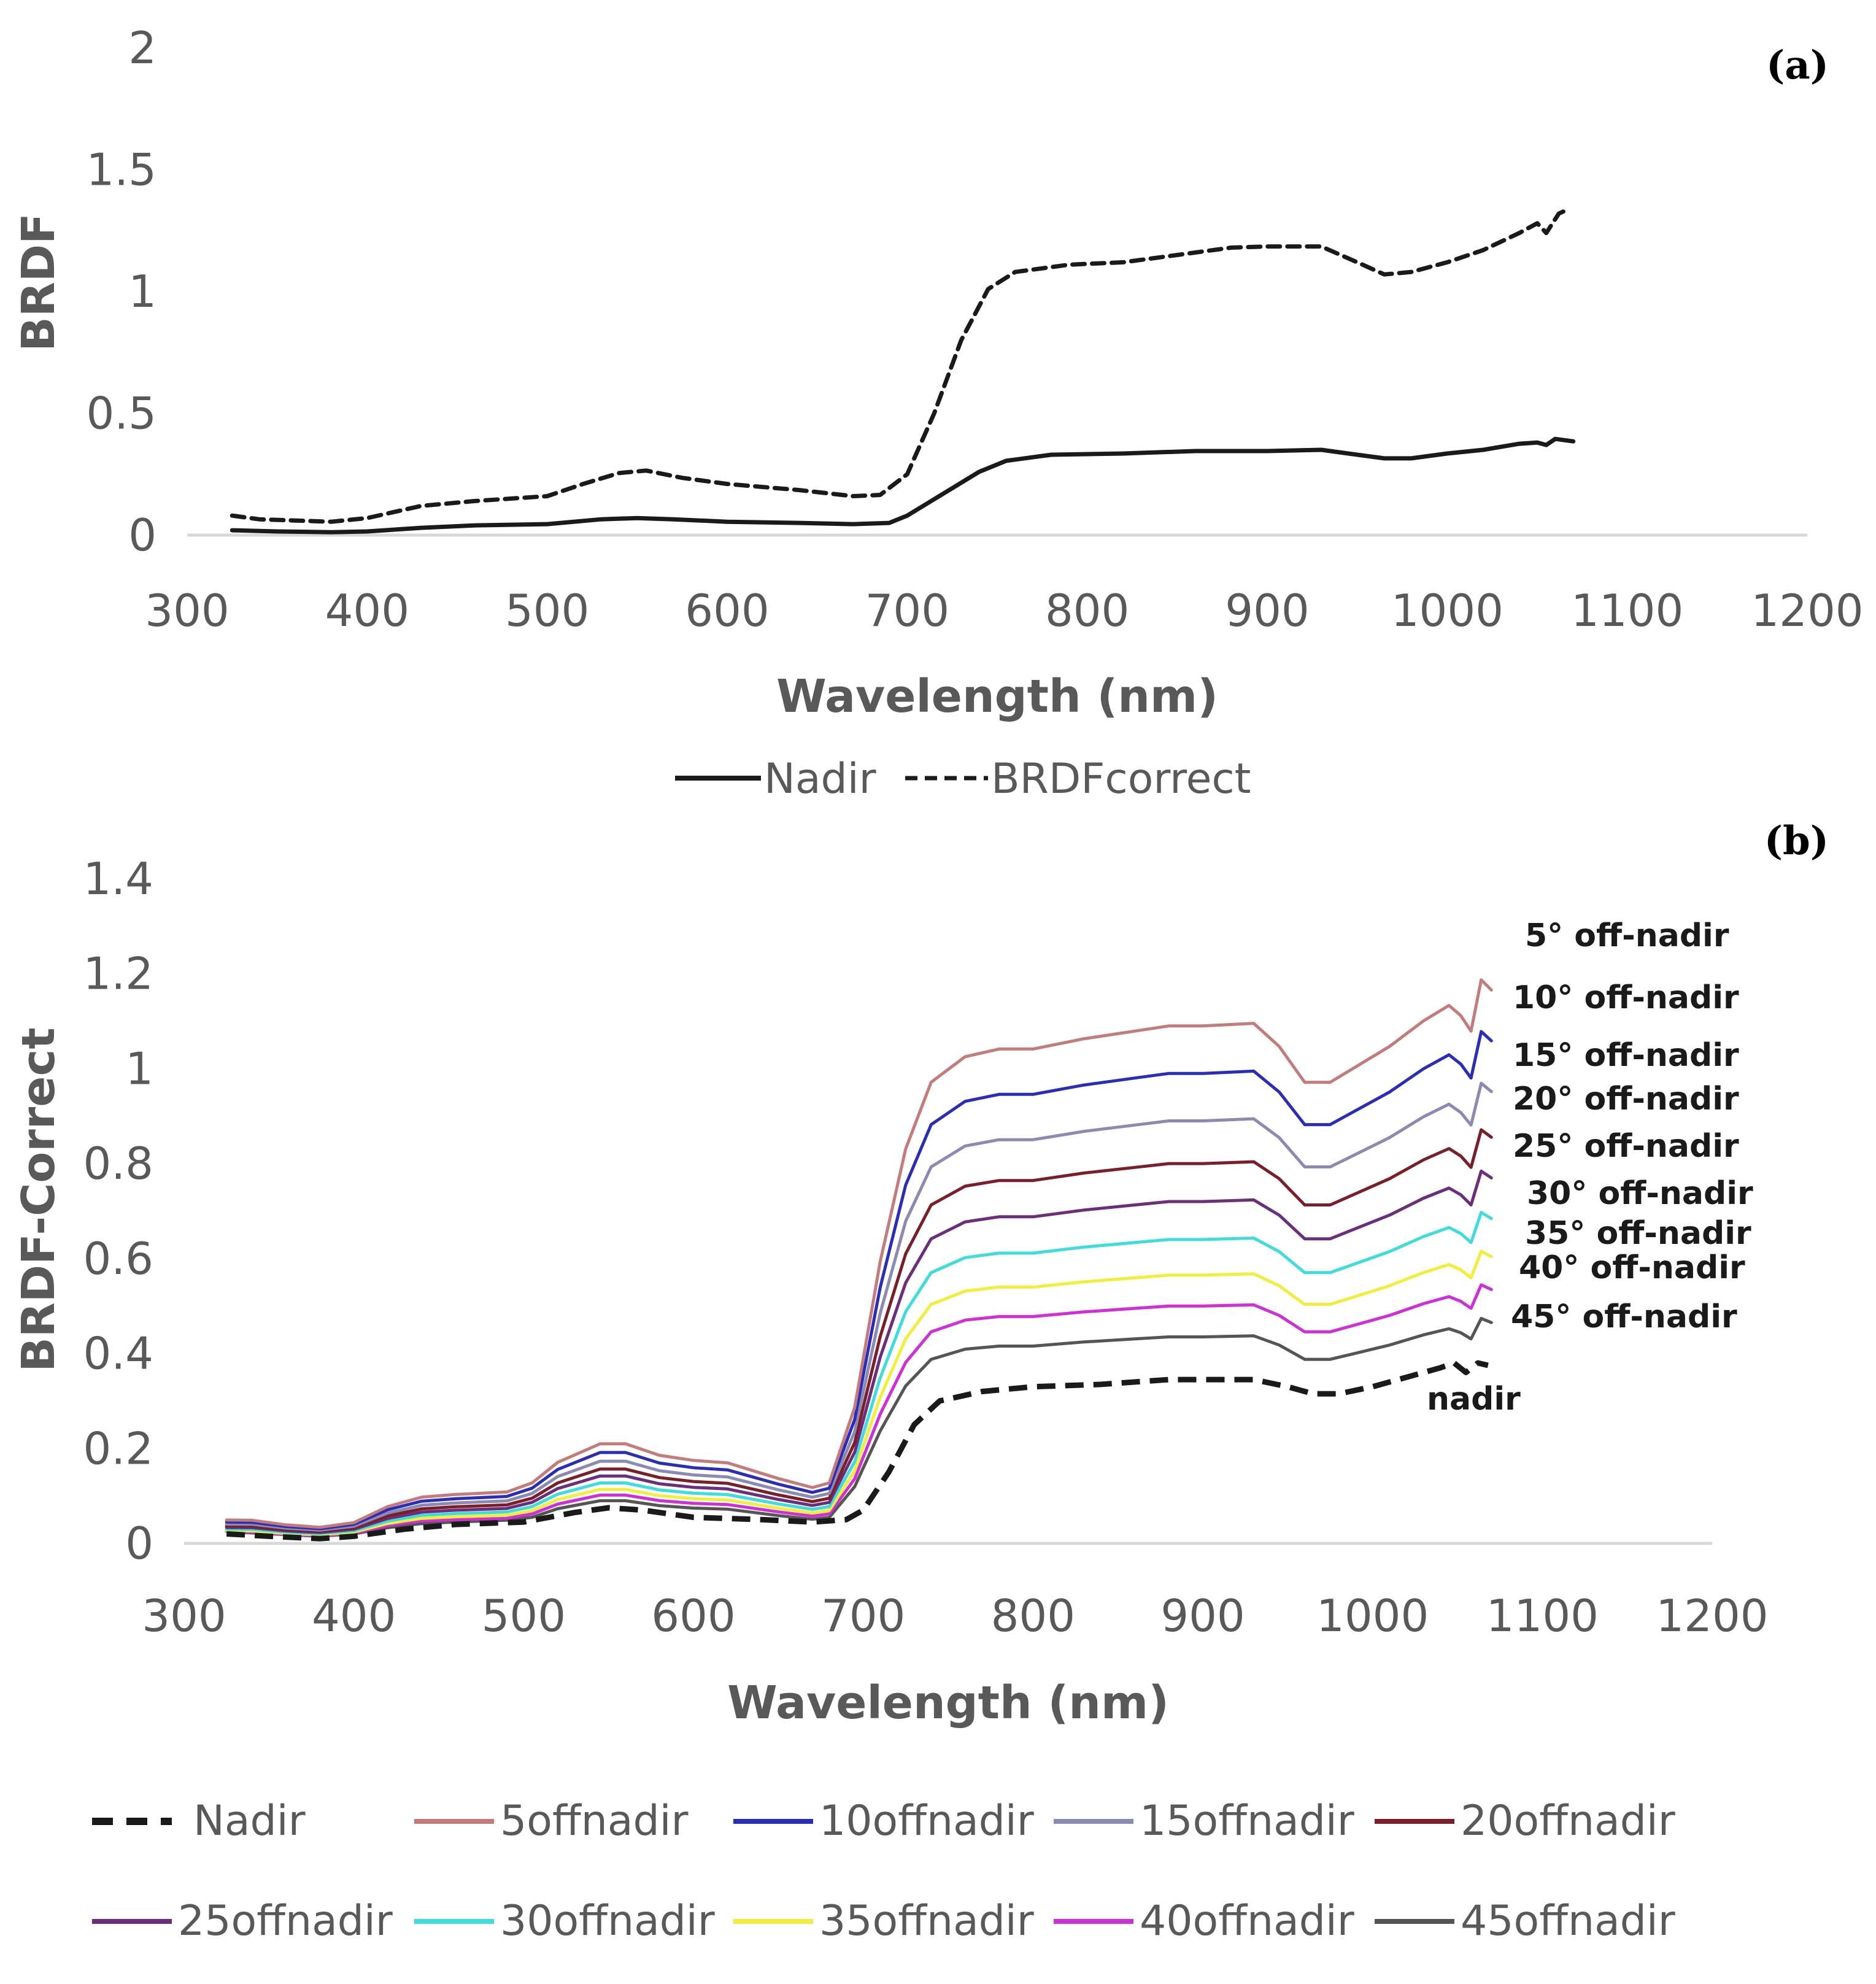 This screenshot has height=1984, width=1876. What do you see at coordinates (118, 1448) in the screenshot?
I see `panel-b-y-tick-label: 0.2` at bounding box center [118, 1448].